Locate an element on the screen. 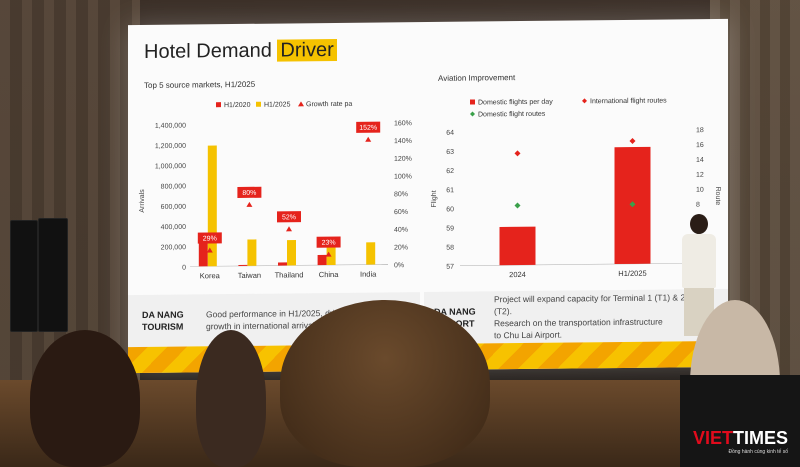 The image size is (800, 467). title-text: Hotel Demand is located at coordinates (208, 51).